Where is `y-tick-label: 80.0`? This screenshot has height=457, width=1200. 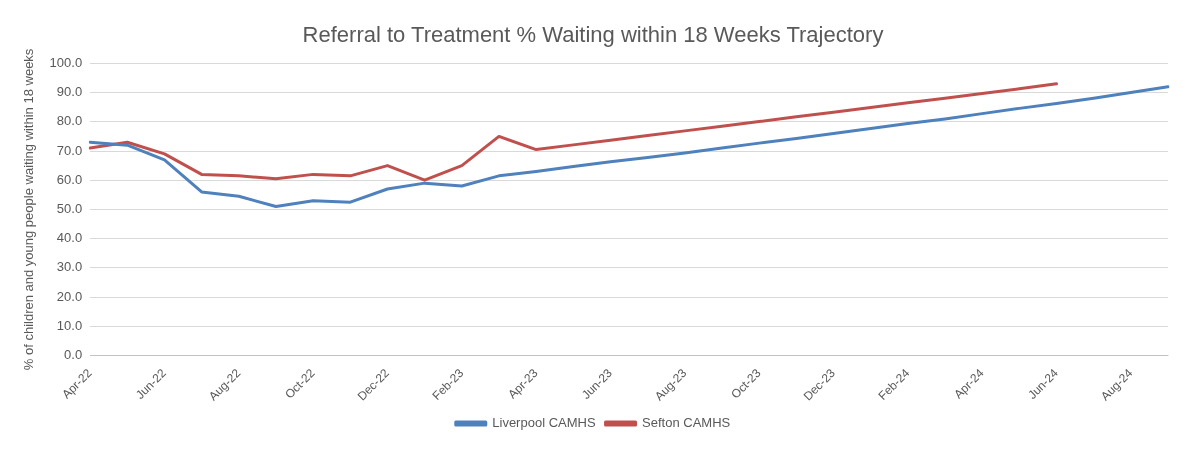 y-tick-label: 80.0 is located at coordinates (69, 121).